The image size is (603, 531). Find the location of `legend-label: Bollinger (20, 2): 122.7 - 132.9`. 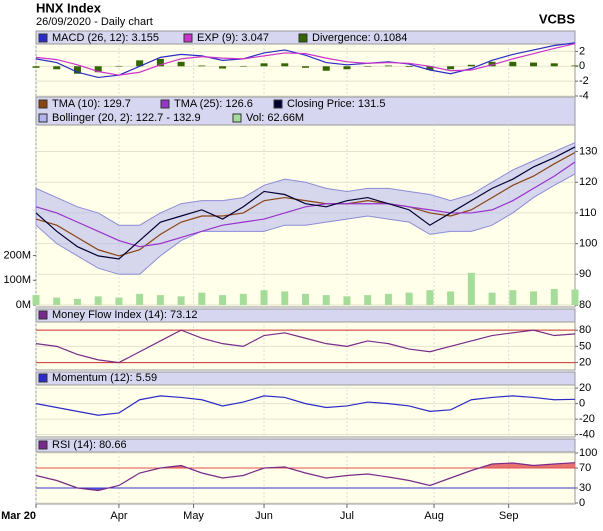

legend-label: Bollinger (20, 2): 122.7 - 132.9 is located at coordinates (126, 118).